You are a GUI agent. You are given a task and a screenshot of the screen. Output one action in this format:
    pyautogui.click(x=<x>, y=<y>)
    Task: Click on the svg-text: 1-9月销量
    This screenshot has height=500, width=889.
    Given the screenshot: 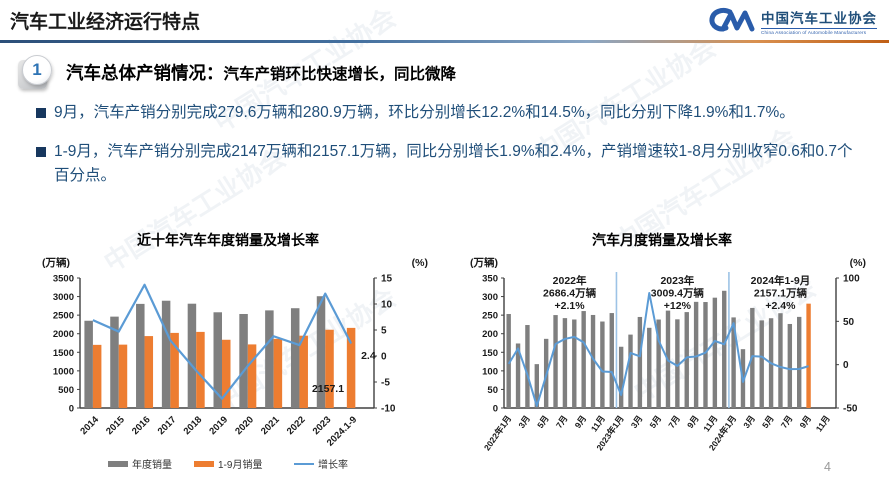 What is the action you would take?
    pyautogui.click(x=240, y=464)
    